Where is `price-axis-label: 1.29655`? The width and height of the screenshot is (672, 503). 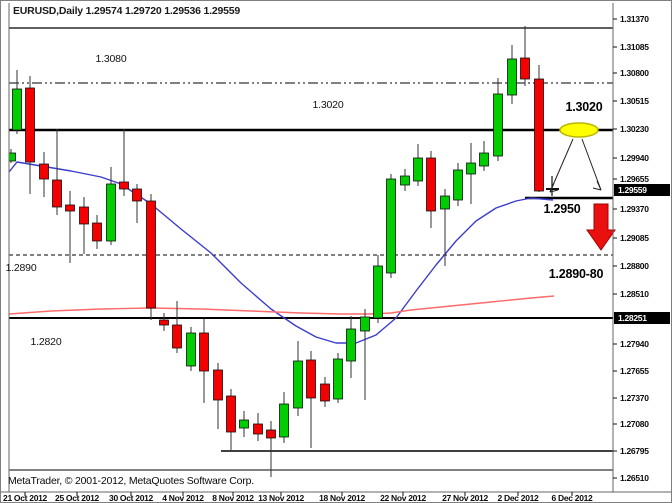 price-axis-label: 1.29655 is located at coordinates (634, 179).